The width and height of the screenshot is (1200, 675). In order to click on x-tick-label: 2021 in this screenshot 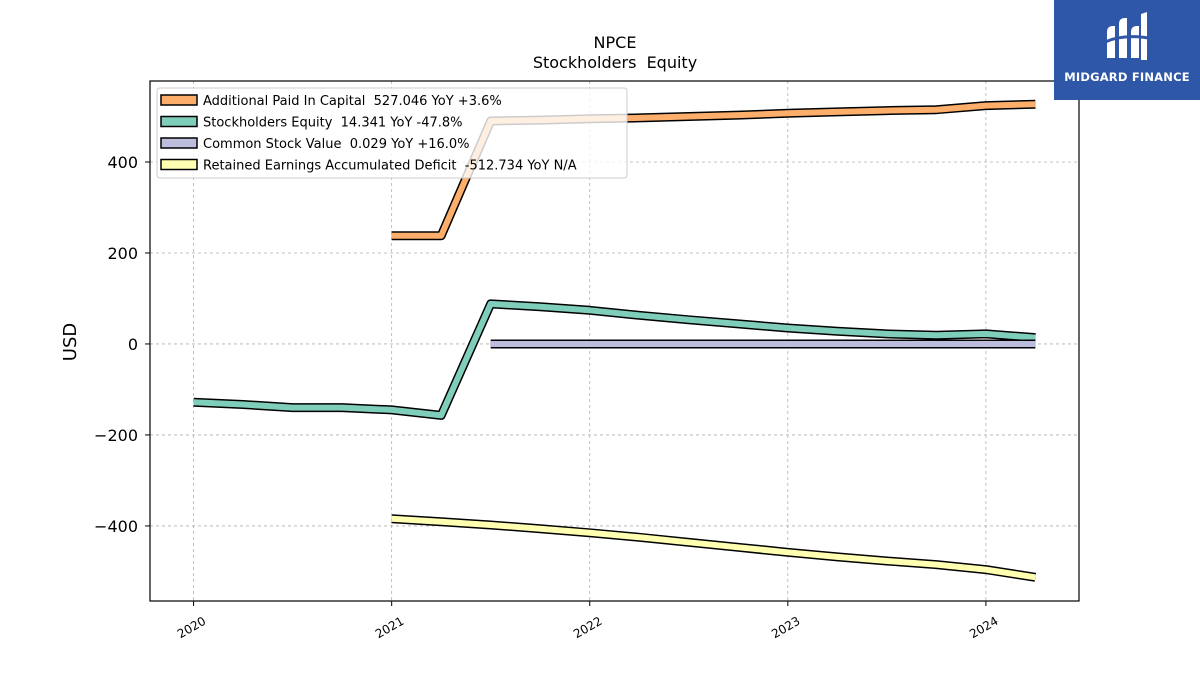, I will do `click(389, 627)`.